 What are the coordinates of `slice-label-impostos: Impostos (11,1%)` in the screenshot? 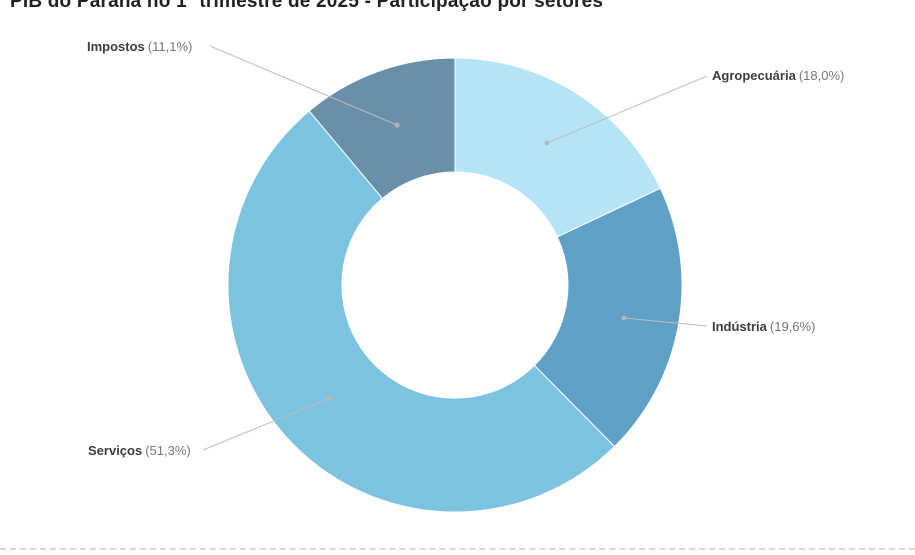 It's located at (139, 46).